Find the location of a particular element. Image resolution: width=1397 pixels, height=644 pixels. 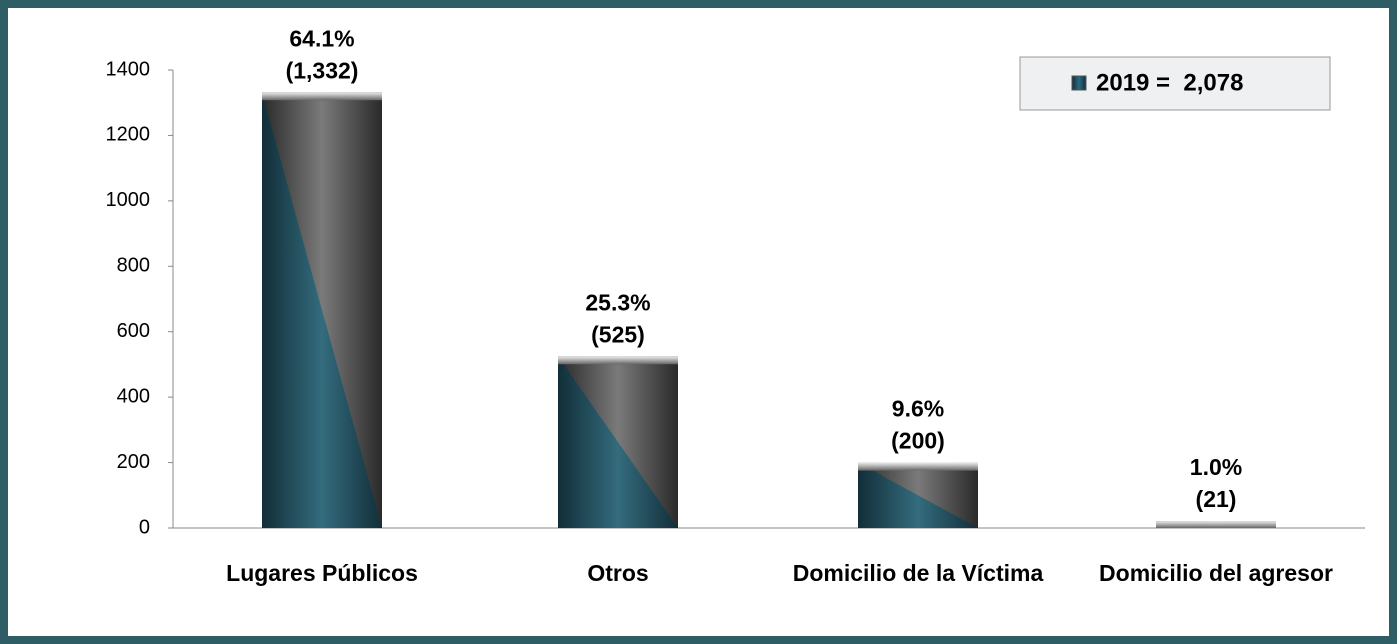

value-label: (525) is located at coordinates (618, 334).